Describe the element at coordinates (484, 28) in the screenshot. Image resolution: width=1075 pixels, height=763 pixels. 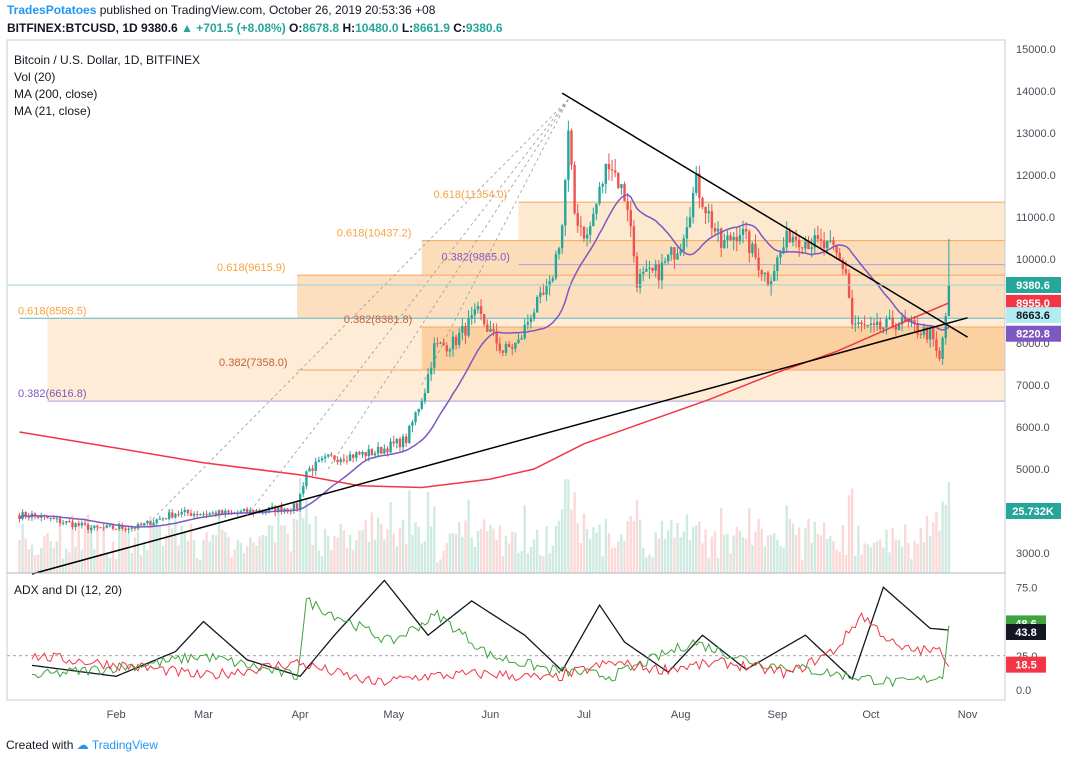
I see `close-value: 9380.6` at that location.